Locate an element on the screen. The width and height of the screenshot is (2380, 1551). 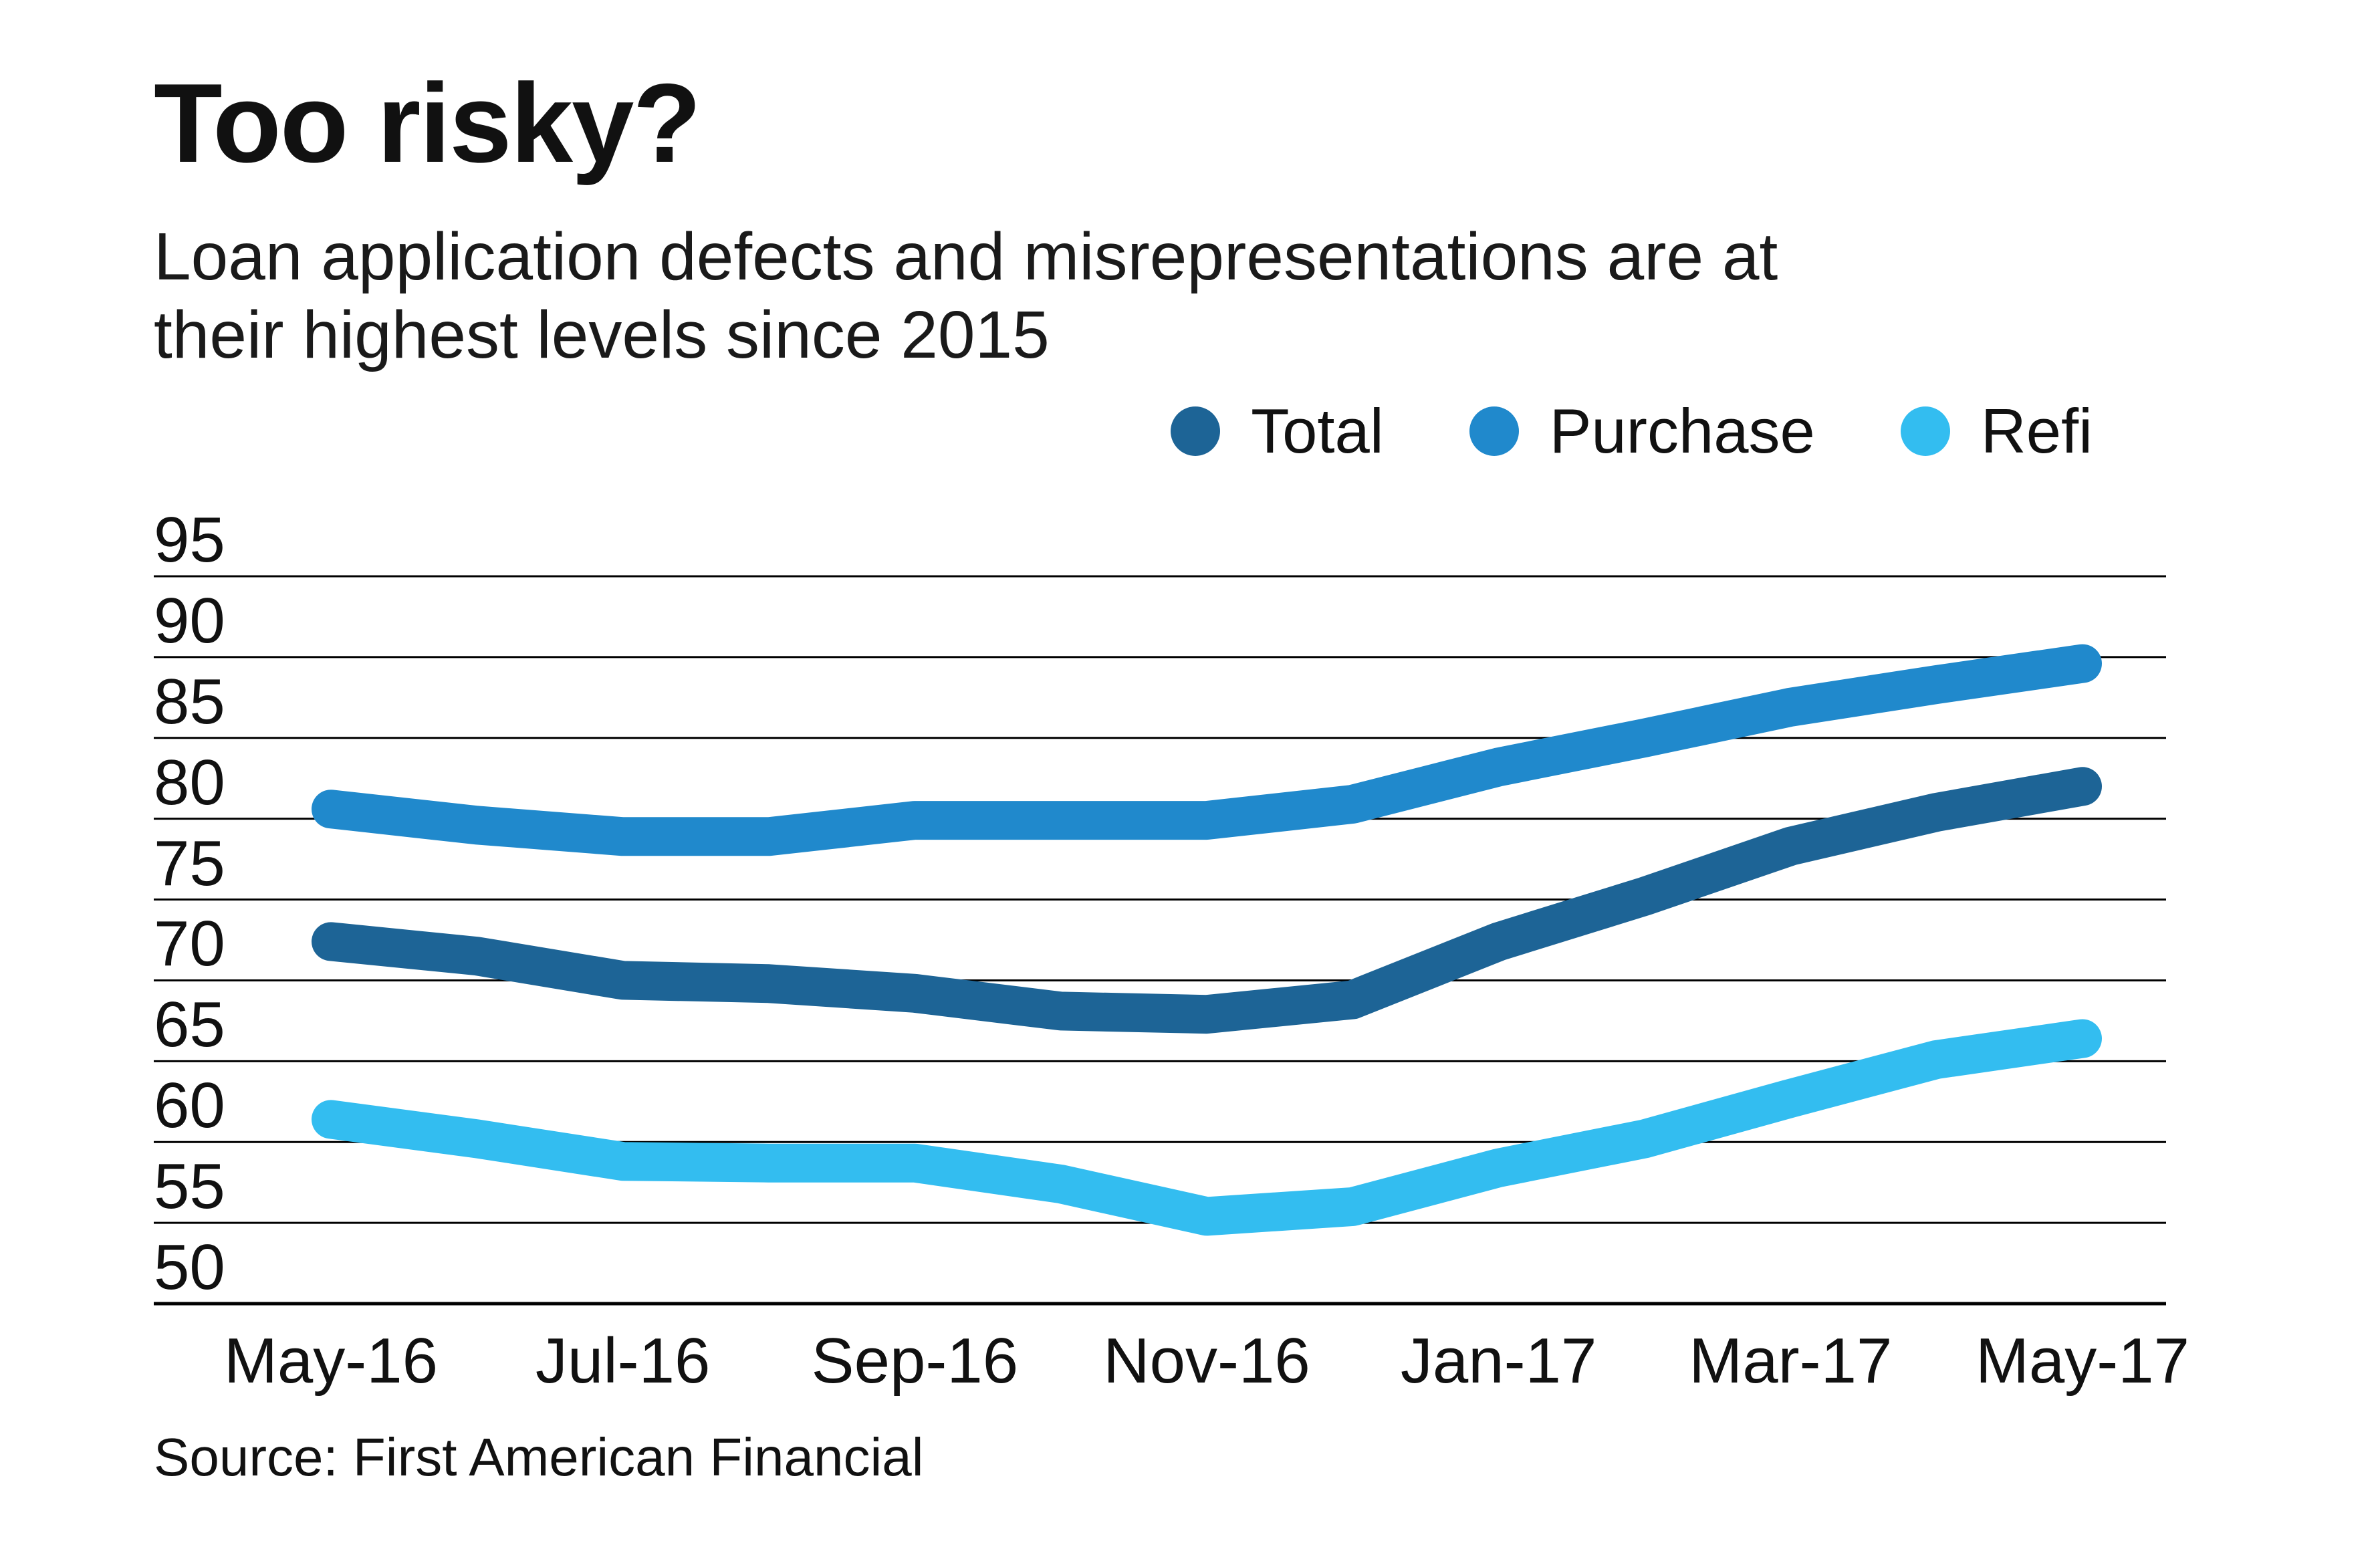
x-axis-tick-Mar-17: Mar-17 is located at coordinates (1791, 1361).